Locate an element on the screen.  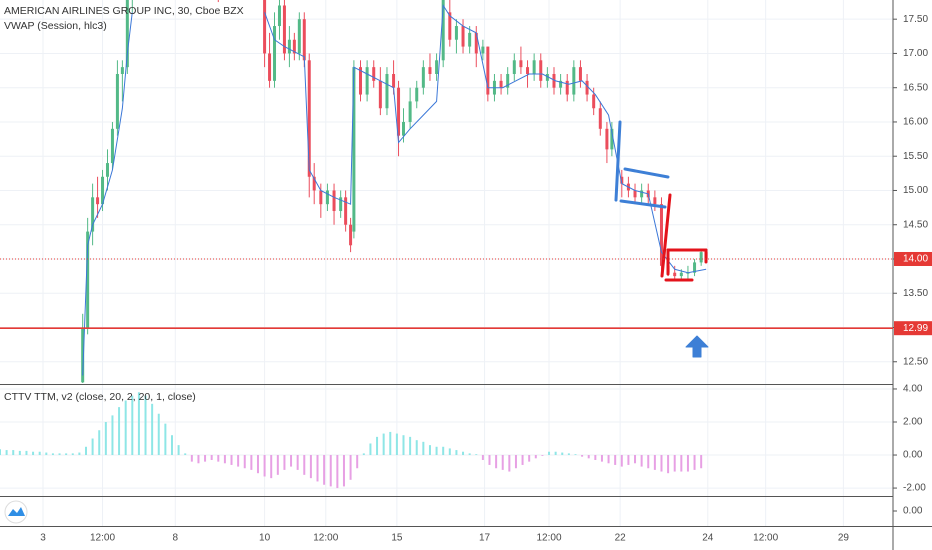
logo is located at coordinates (16, 512).